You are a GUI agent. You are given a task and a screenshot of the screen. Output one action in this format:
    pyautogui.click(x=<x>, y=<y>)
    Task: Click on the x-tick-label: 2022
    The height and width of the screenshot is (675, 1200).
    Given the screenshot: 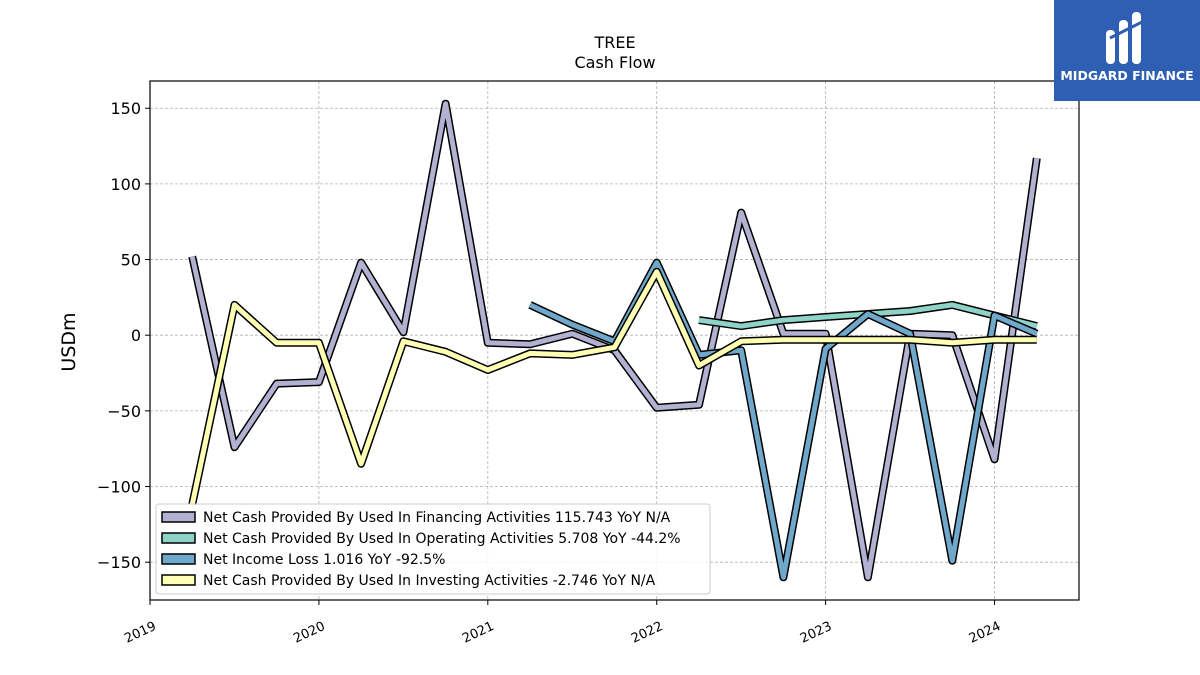 What is the action you would take?
    pyautogui.click(x=647, y=633)
    